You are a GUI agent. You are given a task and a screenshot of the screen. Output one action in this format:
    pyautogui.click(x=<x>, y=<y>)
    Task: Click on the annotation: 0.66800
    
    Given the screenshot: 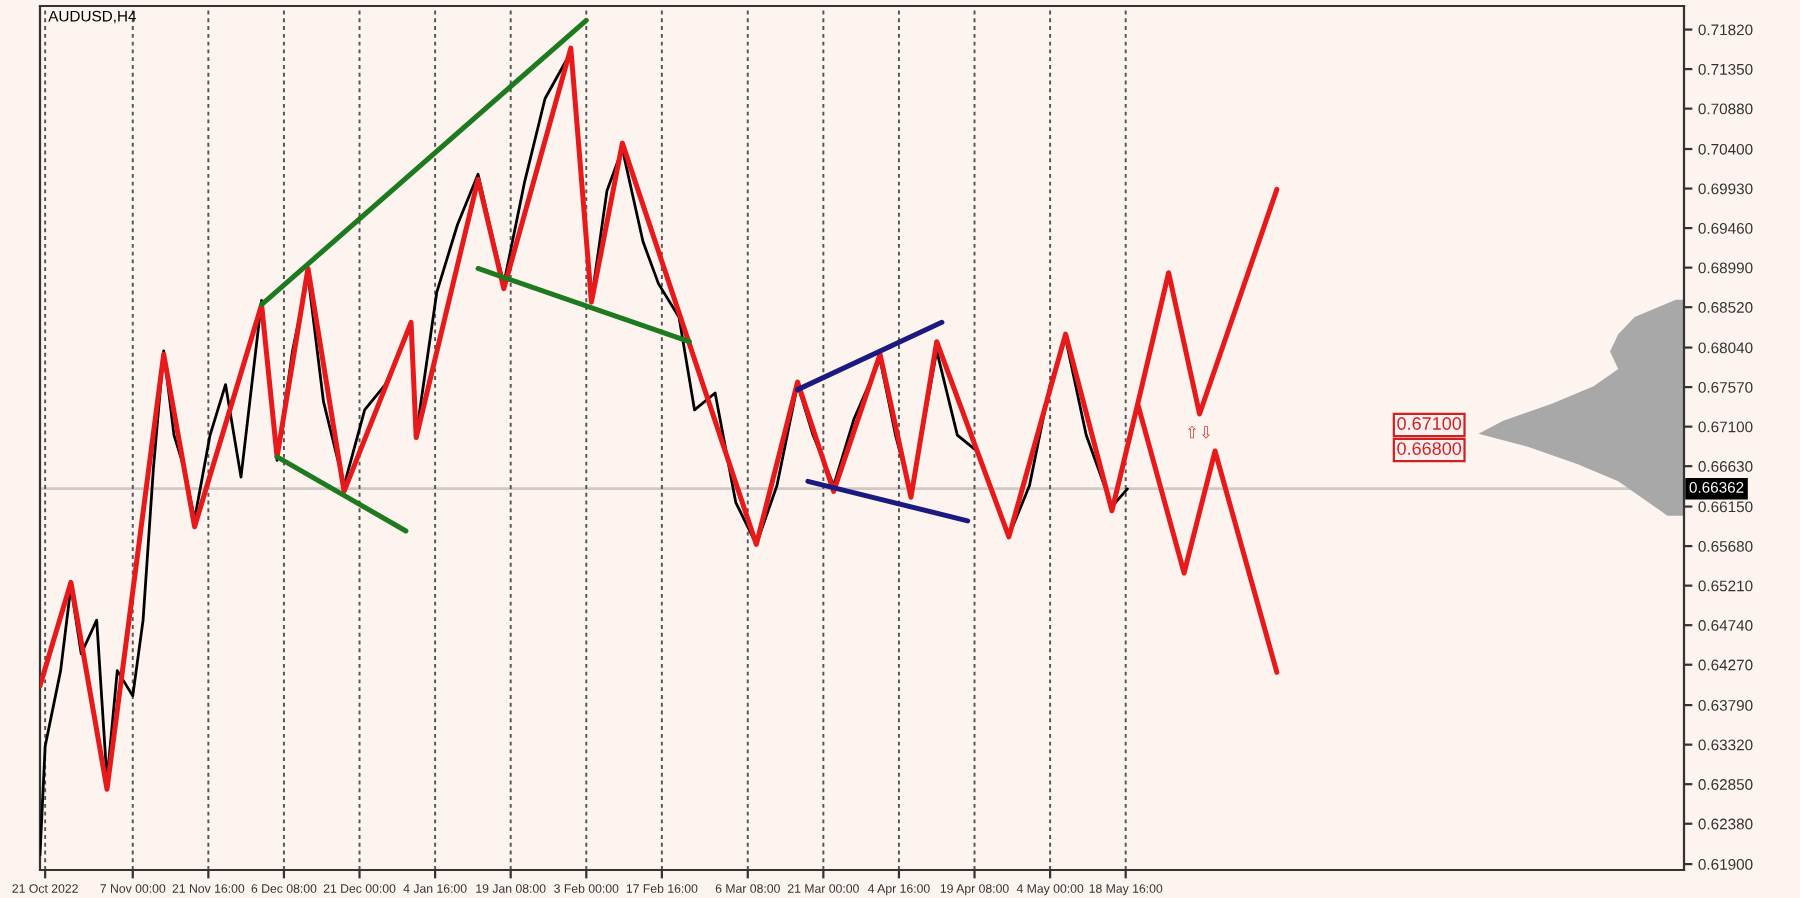 What is the action you would take?
    pyautogui.click(x=1429, y=448)
    